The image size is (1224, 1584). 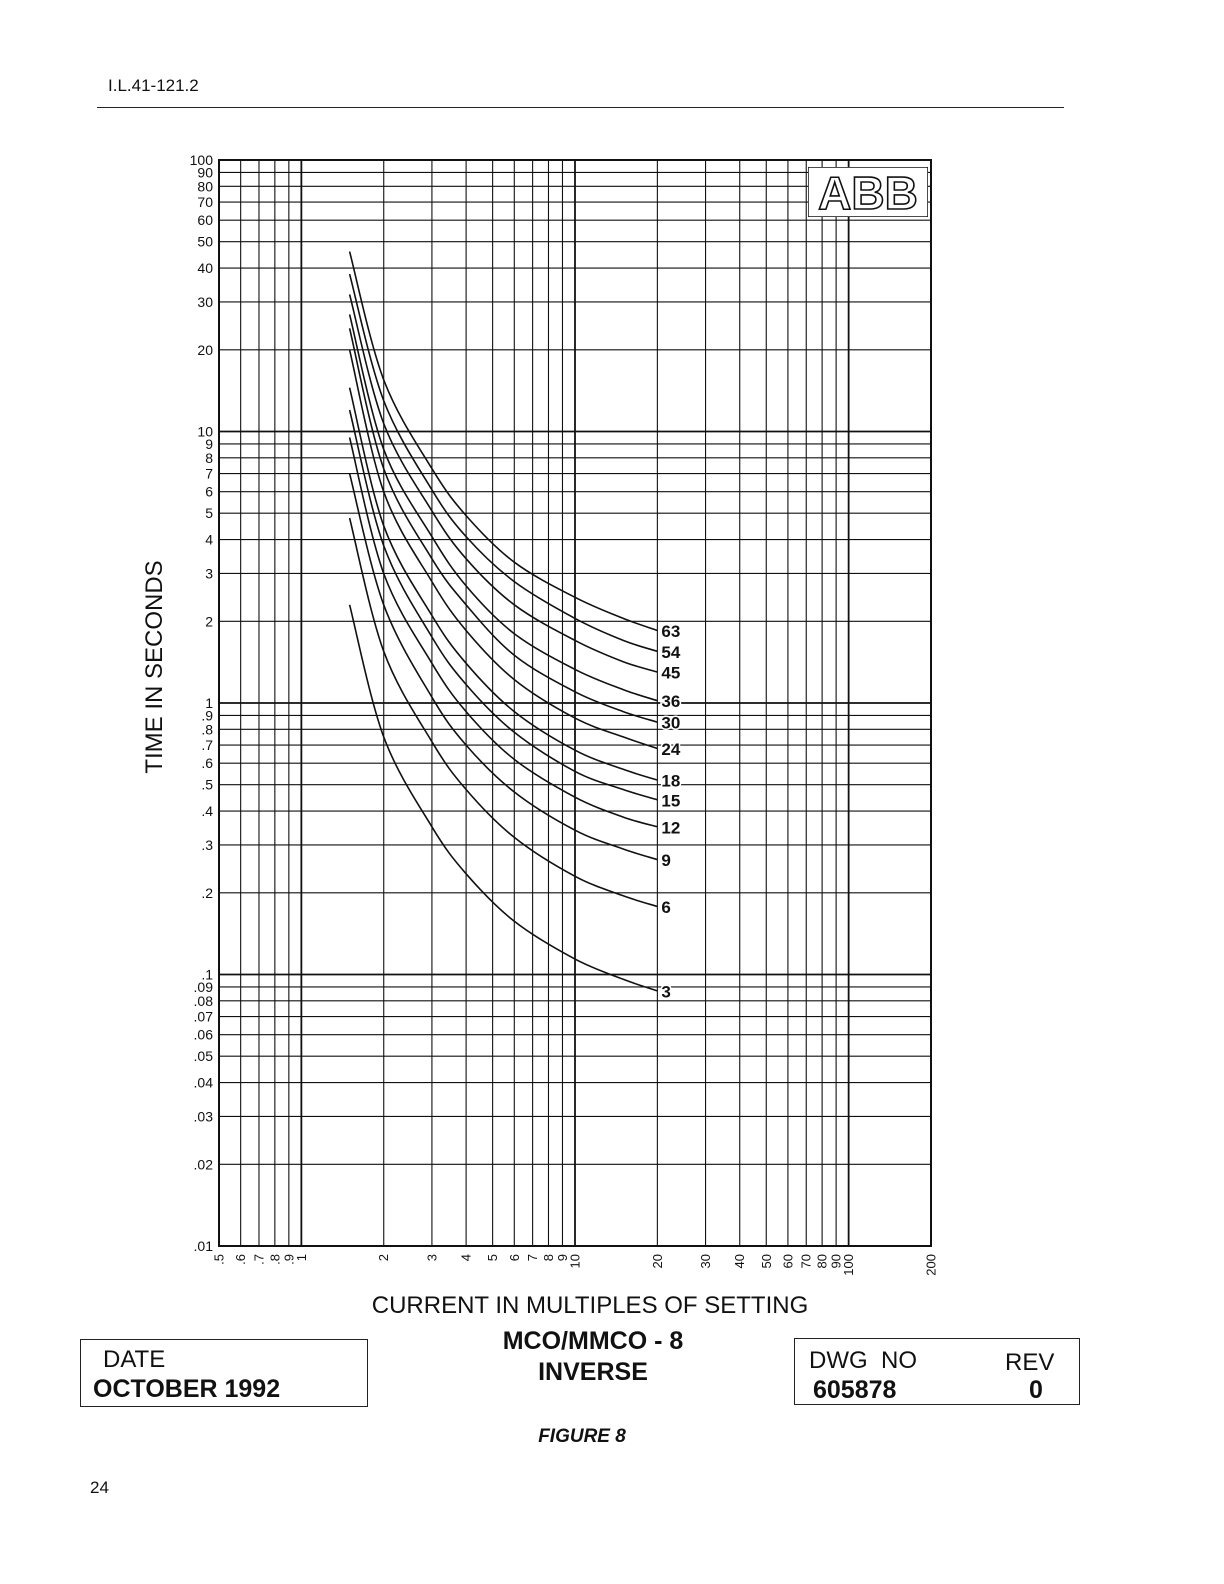 What do you see at coordinates (288, 1259) in the screenshot?
I see `x-tick-label: .9` at bounding box center [288, 1259].